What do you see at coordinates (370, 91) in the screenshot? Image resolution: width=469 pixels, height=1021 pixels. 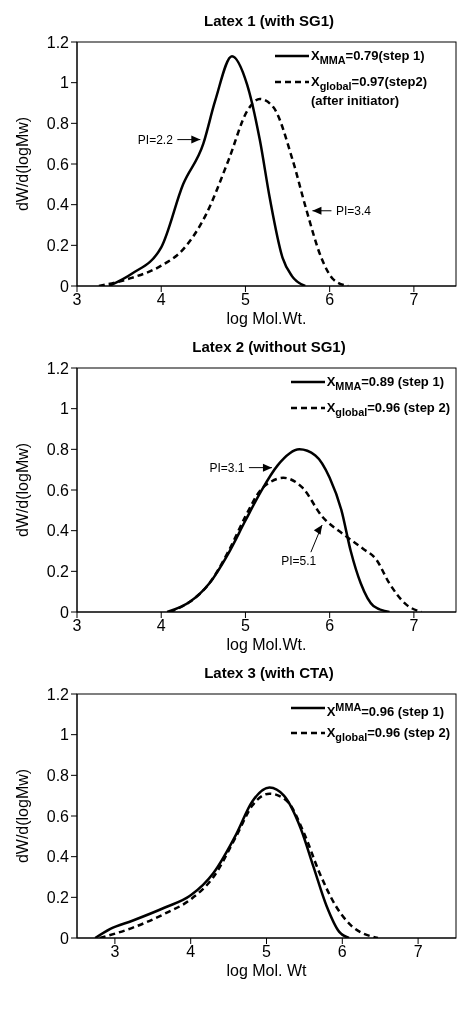 I see `legend-label: X$_{global}$=0.97(step2) (after initiator)` at bounding box center [370, 91].